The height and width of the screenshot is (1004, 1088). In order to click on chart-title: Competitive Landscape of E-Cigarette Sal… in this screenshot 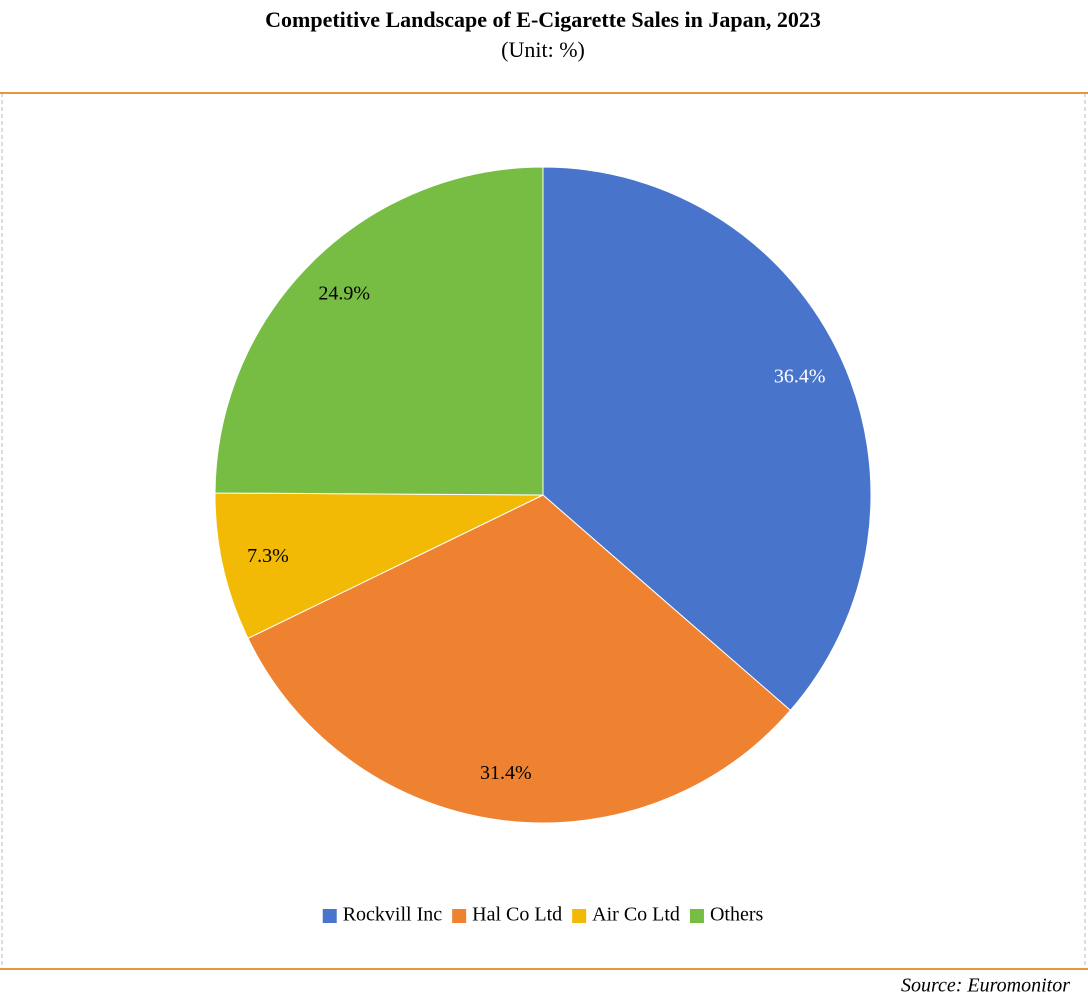, I will do `click(543, 19)`.